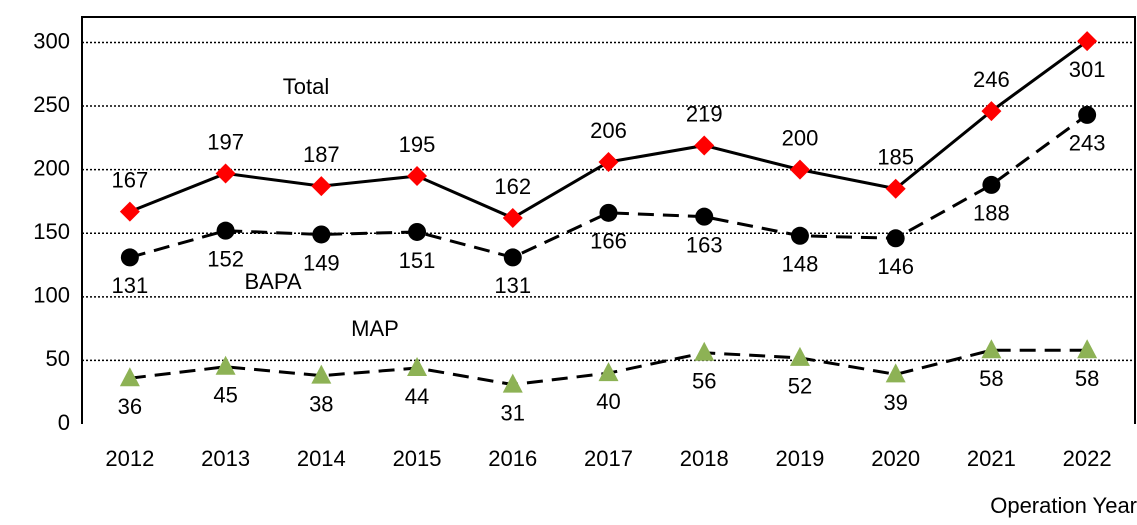 The image size is (1137, 525). I want to click on series-label: BAPA, so click(272, 281).